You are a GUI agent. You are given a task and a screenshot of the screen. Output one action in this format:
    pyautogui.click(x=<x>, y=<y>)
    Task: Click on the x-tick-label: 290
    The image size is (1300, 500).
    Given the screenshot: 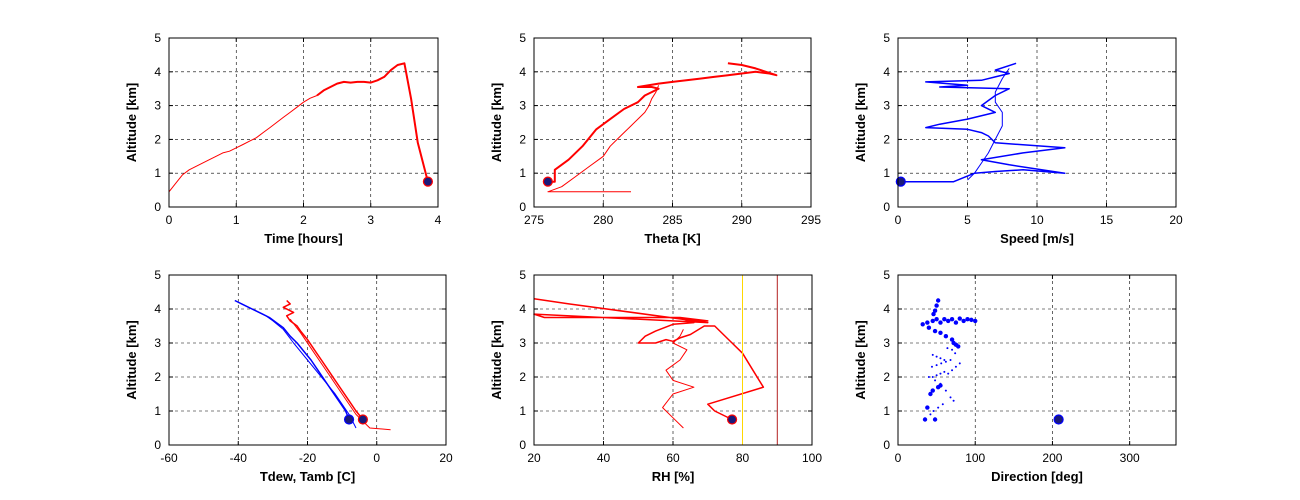 What is the action you would take?
    pyautogui.click(x=742, y=220)
    